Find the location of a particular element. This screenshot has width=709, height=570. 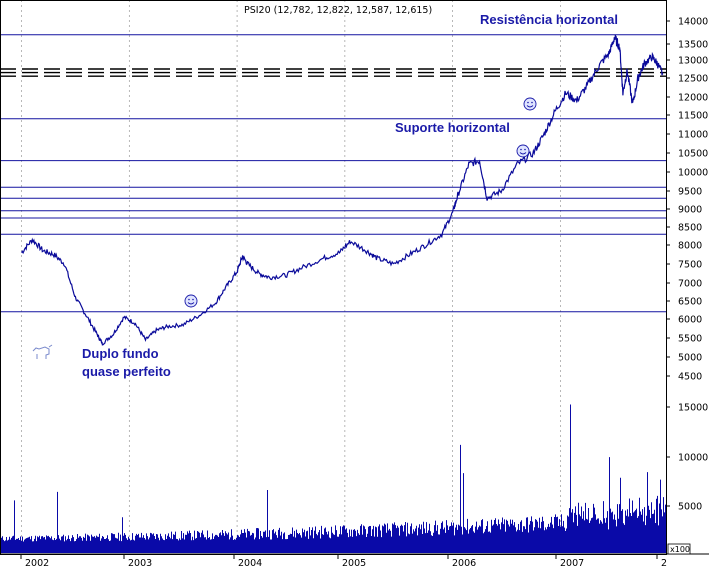

volume-unit-box is located at coordinates (679, 549).